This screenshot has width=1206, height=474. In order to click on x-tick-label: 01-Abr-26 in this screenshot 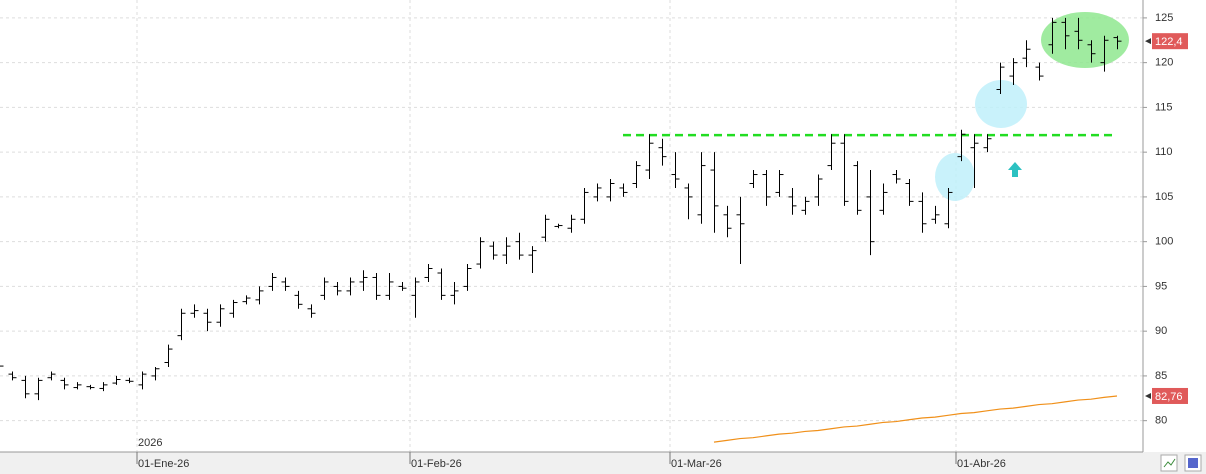, I will do `click(981, 464)`.